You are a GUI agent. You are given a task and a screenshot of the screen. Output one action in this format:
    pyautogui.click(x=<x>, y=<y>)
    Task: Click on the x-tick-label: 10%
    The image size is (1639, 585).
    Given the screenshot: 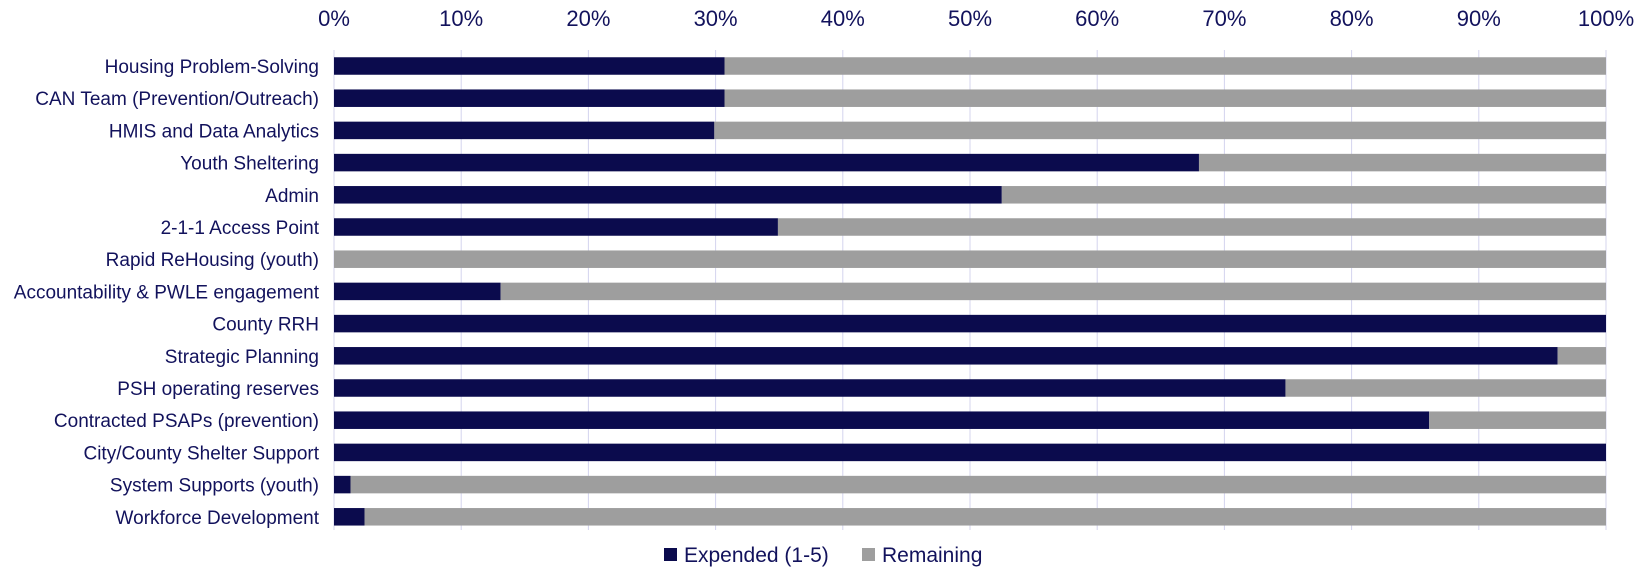 What is the action you would take?
    pyautogui.click(x=461, y=18)
    